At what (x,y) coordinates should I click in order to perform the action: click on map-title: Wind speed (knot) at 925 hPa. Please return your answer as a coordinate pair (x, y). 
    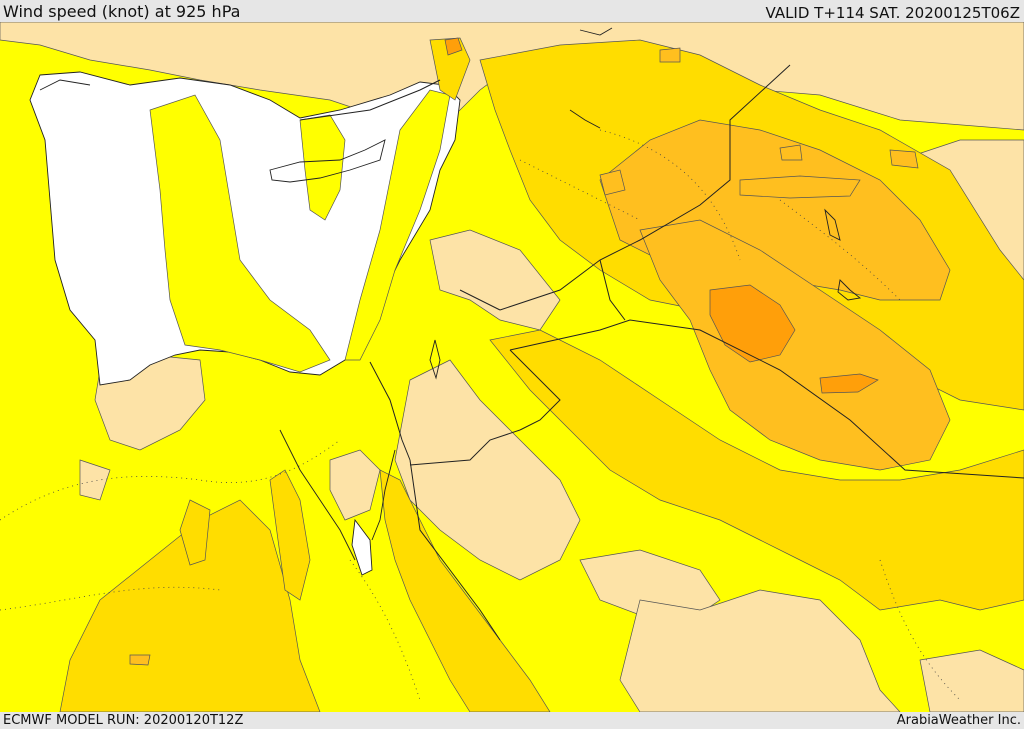
    Looking at the image, I should click on (122, 11).